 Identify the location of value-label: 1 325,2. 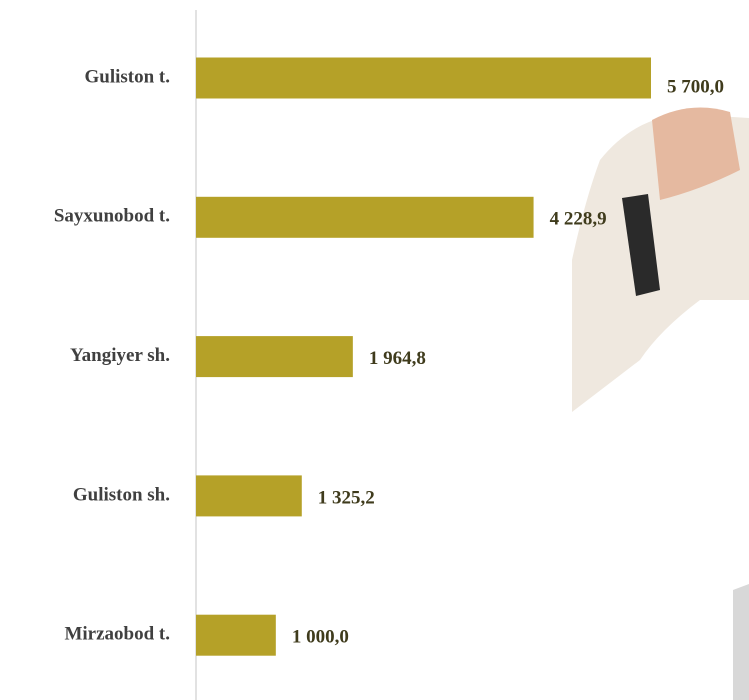
(346, 497).